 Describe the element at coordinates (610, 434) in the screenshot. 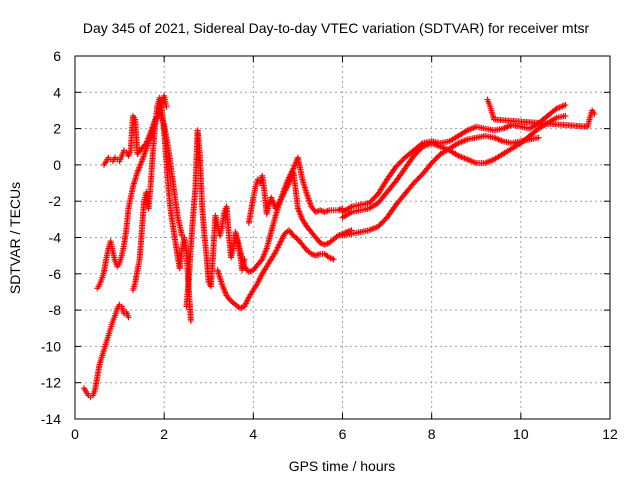

I see `x-tick-label: 12` at that location.